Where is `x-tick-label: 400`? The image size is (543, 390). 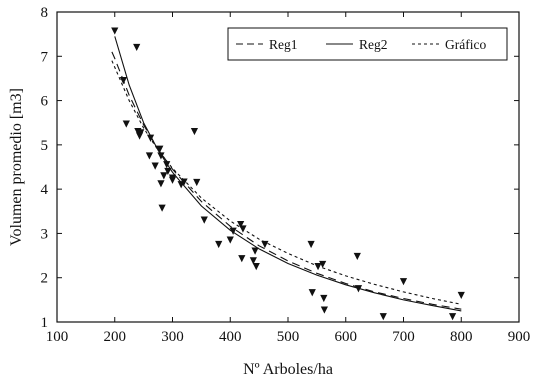 x-tick-label: 400 is located at coordinates (230, 337).